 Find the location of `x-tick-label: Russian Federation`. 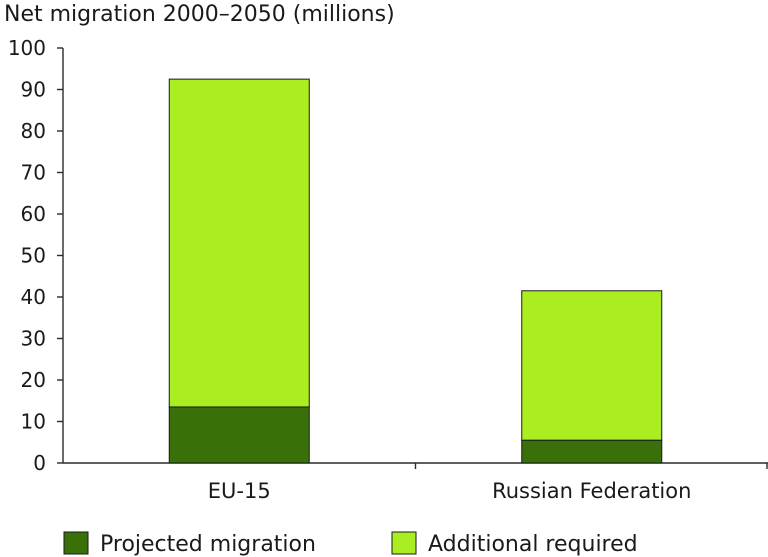

x-tick-label: Russian Federation is located at coordinates (591, 491).